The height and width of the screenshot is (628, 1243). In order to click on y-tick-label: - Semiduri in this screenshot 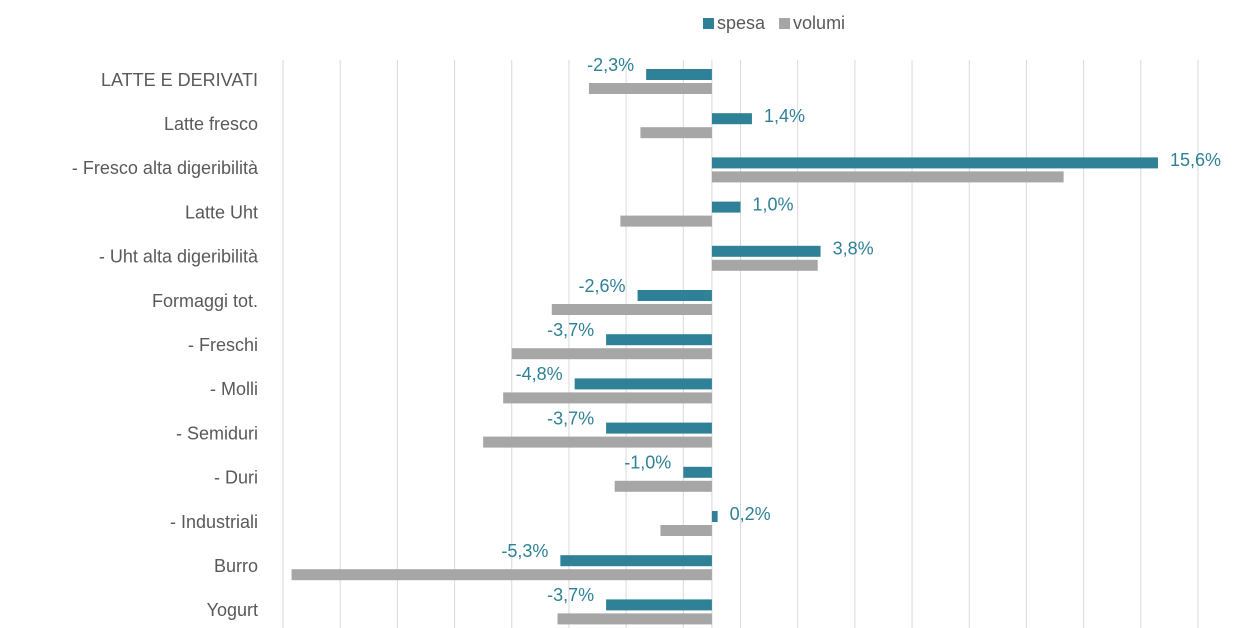, I will do `click(217, 433)`.